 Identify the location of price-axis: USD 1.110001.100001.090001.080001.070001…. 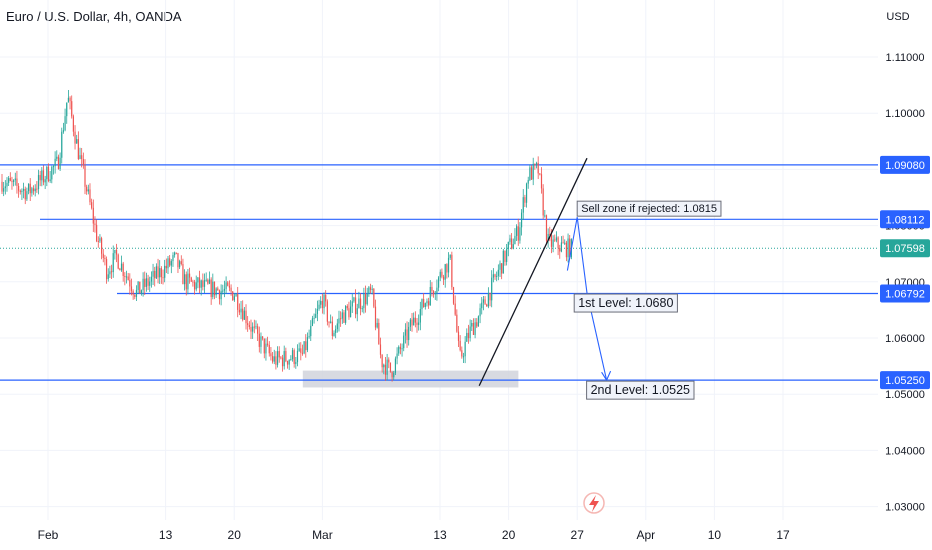
(905, 262).